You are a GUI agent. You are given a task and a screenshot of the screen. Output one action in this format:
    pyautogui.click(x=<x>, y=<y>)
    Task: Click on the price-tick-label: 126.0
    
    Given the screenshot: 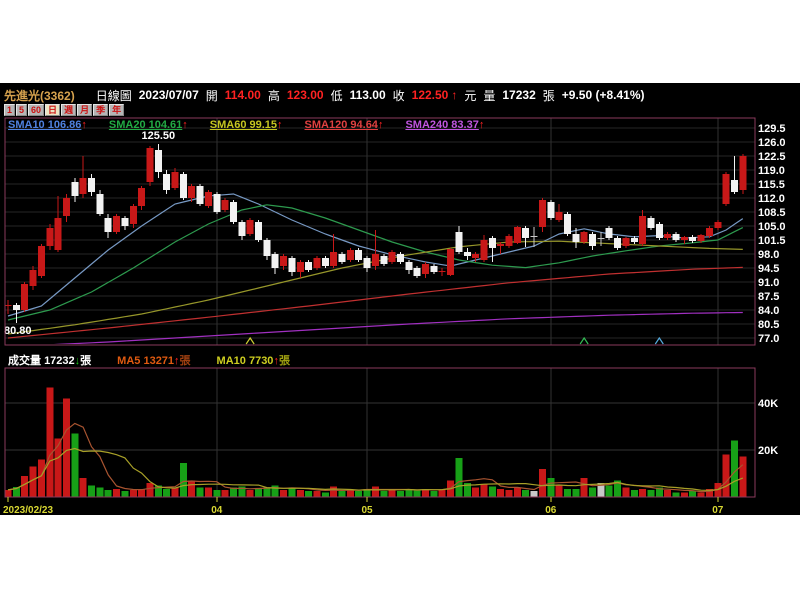 What is the action you would take?
    pyautogui.click(x=772, y=143)
    